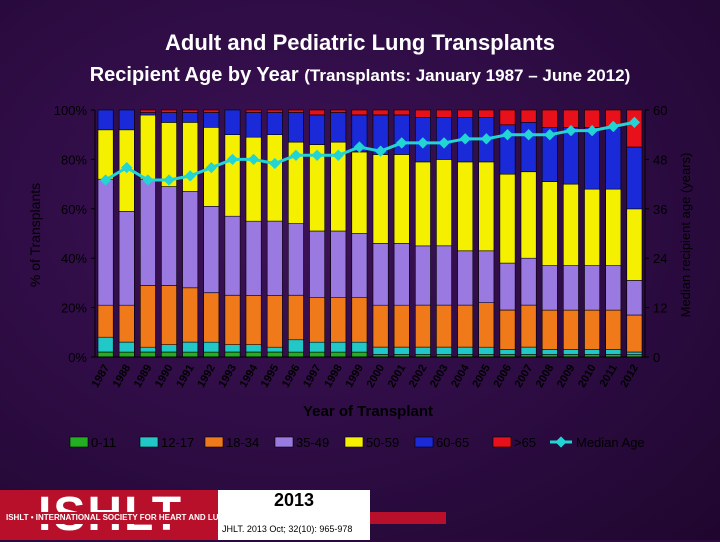 The height and width of the screenshot is (542, 720). What do you see at coordinates (74, 308) in the screenshot?
I see `y-tick-label: 20%` at bounding box center [74, 308].